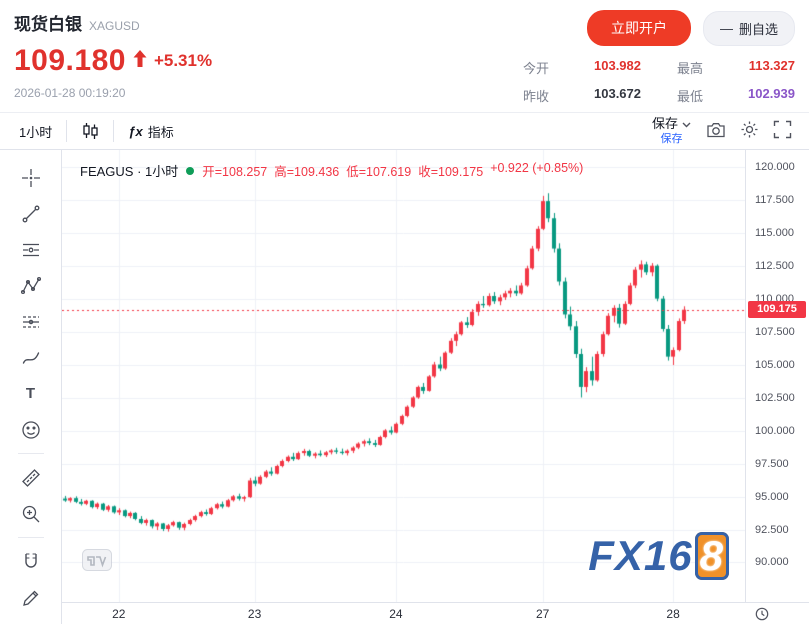  Describe the element at coordinates (772, 496) in the screenshot. I see `price-axis-label: 95.000` at that location.